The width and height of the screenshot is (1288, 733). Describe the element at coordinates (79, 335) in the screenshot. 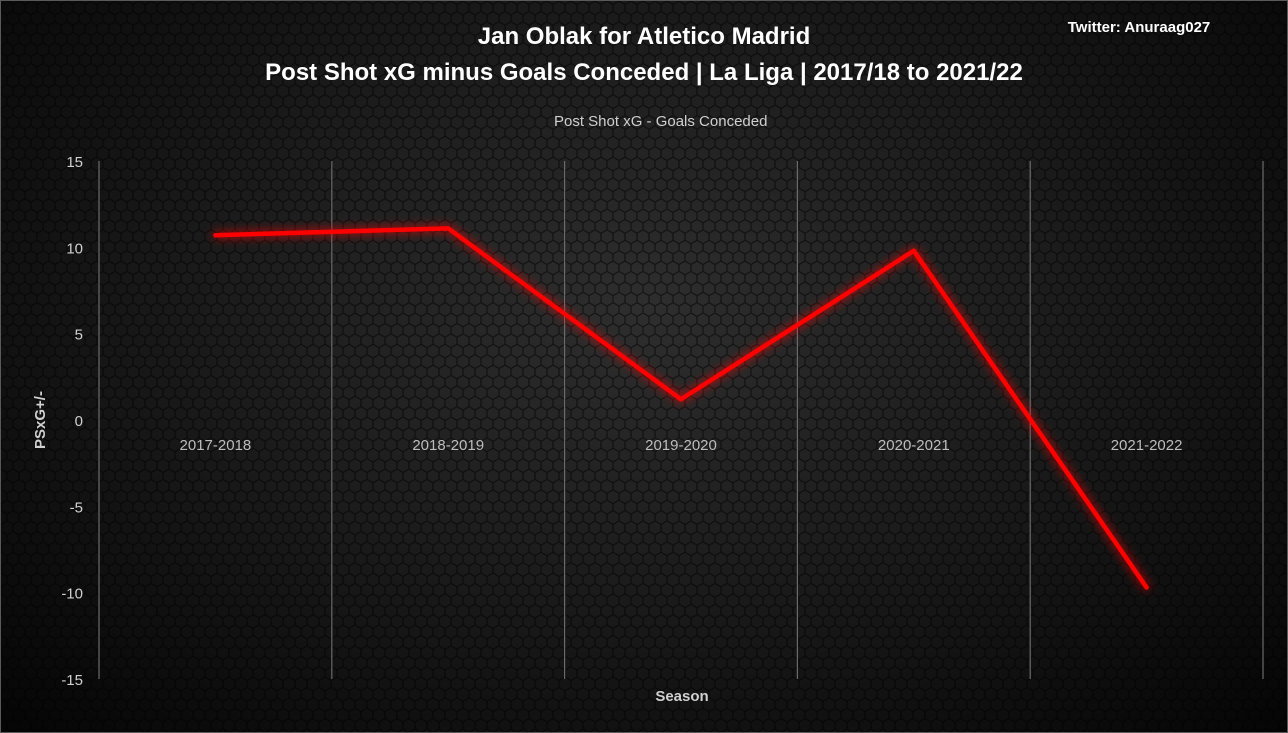

I see `y-tick-label: 5` at that location.